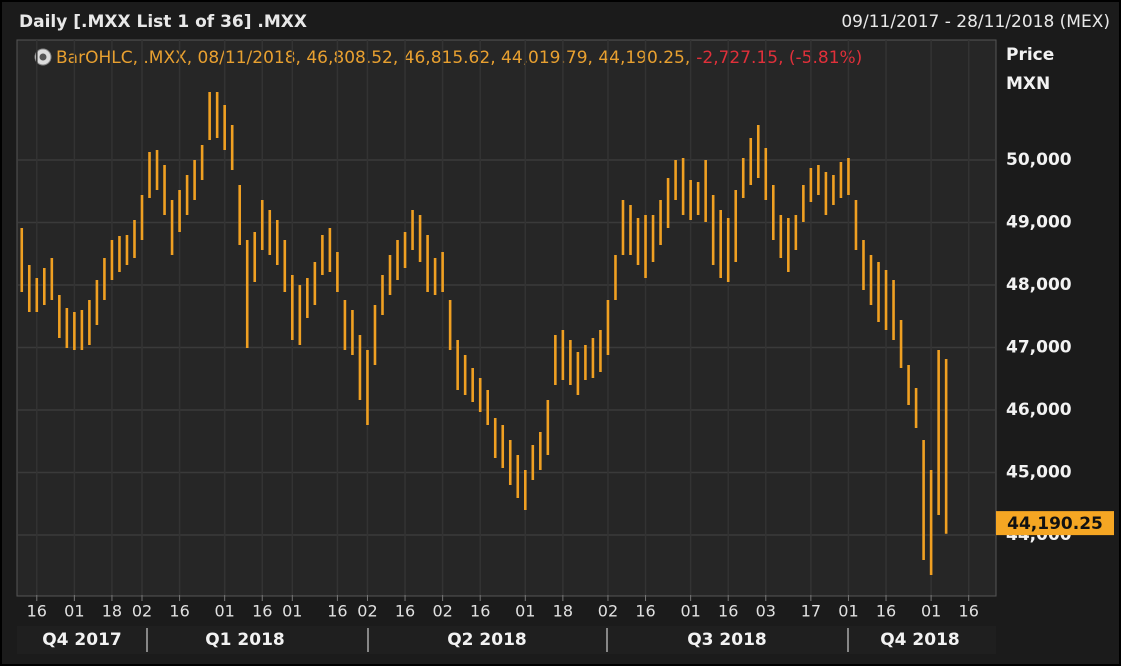 This screenshot has width=1121, height=666. I want to click on y-tick-label: 45,000, so click(1039, 473).